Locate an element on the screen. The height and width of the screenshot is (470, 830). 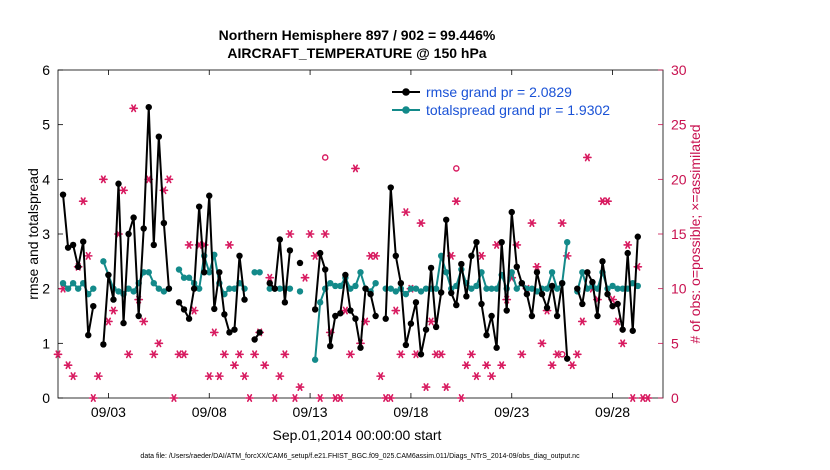
y-axis-label: rmse and totalspread is located at coordinates (33, 234).